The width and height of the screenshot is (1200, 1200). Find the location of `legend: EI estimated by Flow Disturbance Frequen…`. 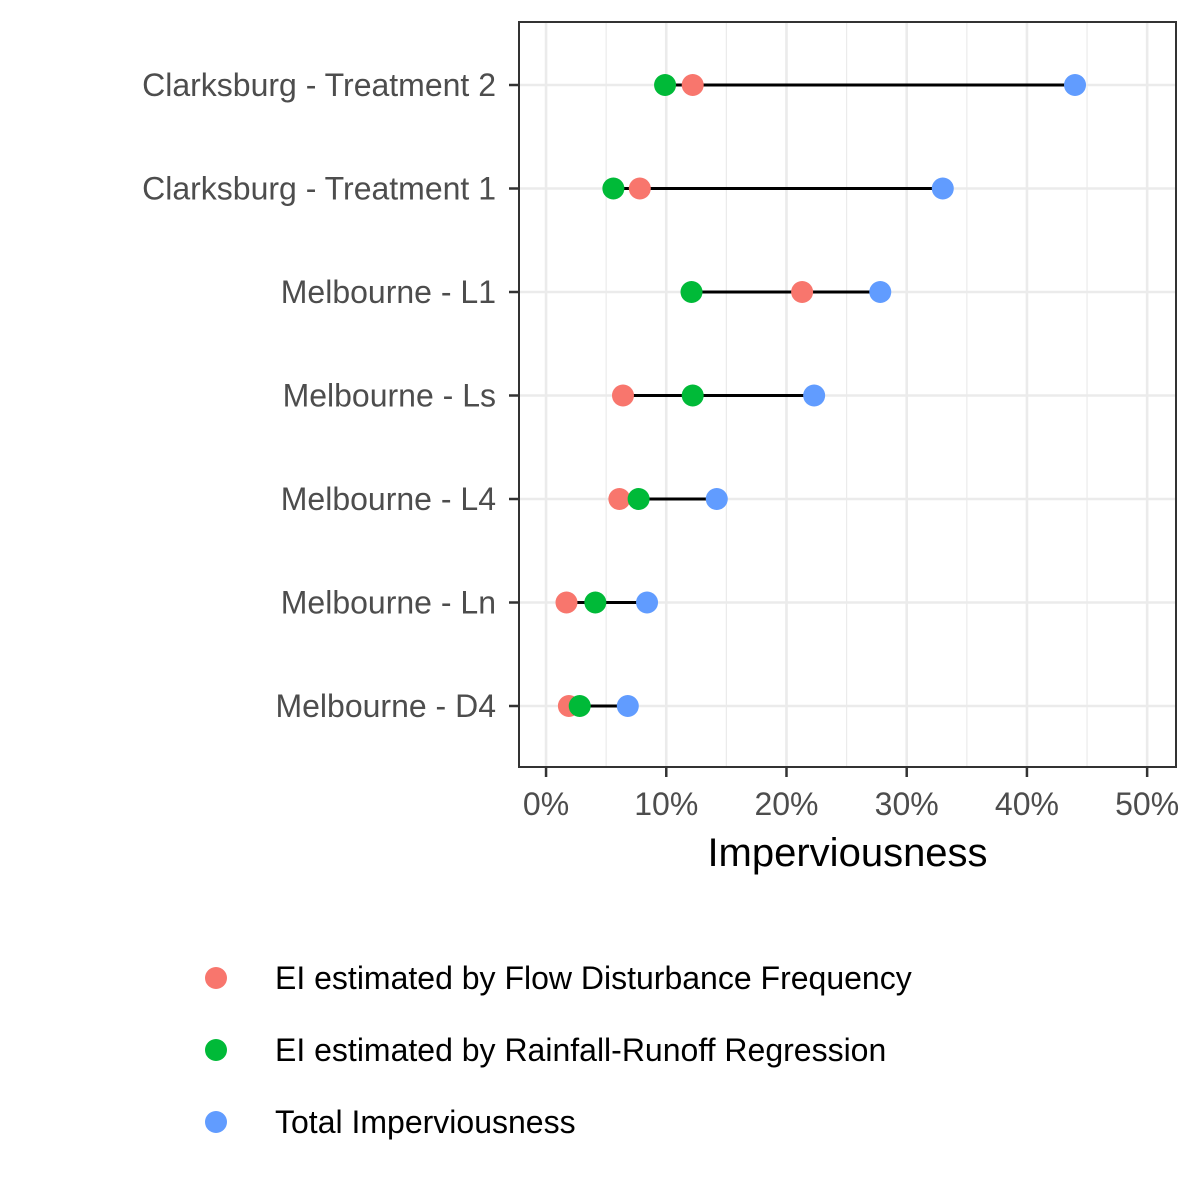

legend: EI estimated by Flow Disturbance Frequen… is located at coordinates (558, 1050).